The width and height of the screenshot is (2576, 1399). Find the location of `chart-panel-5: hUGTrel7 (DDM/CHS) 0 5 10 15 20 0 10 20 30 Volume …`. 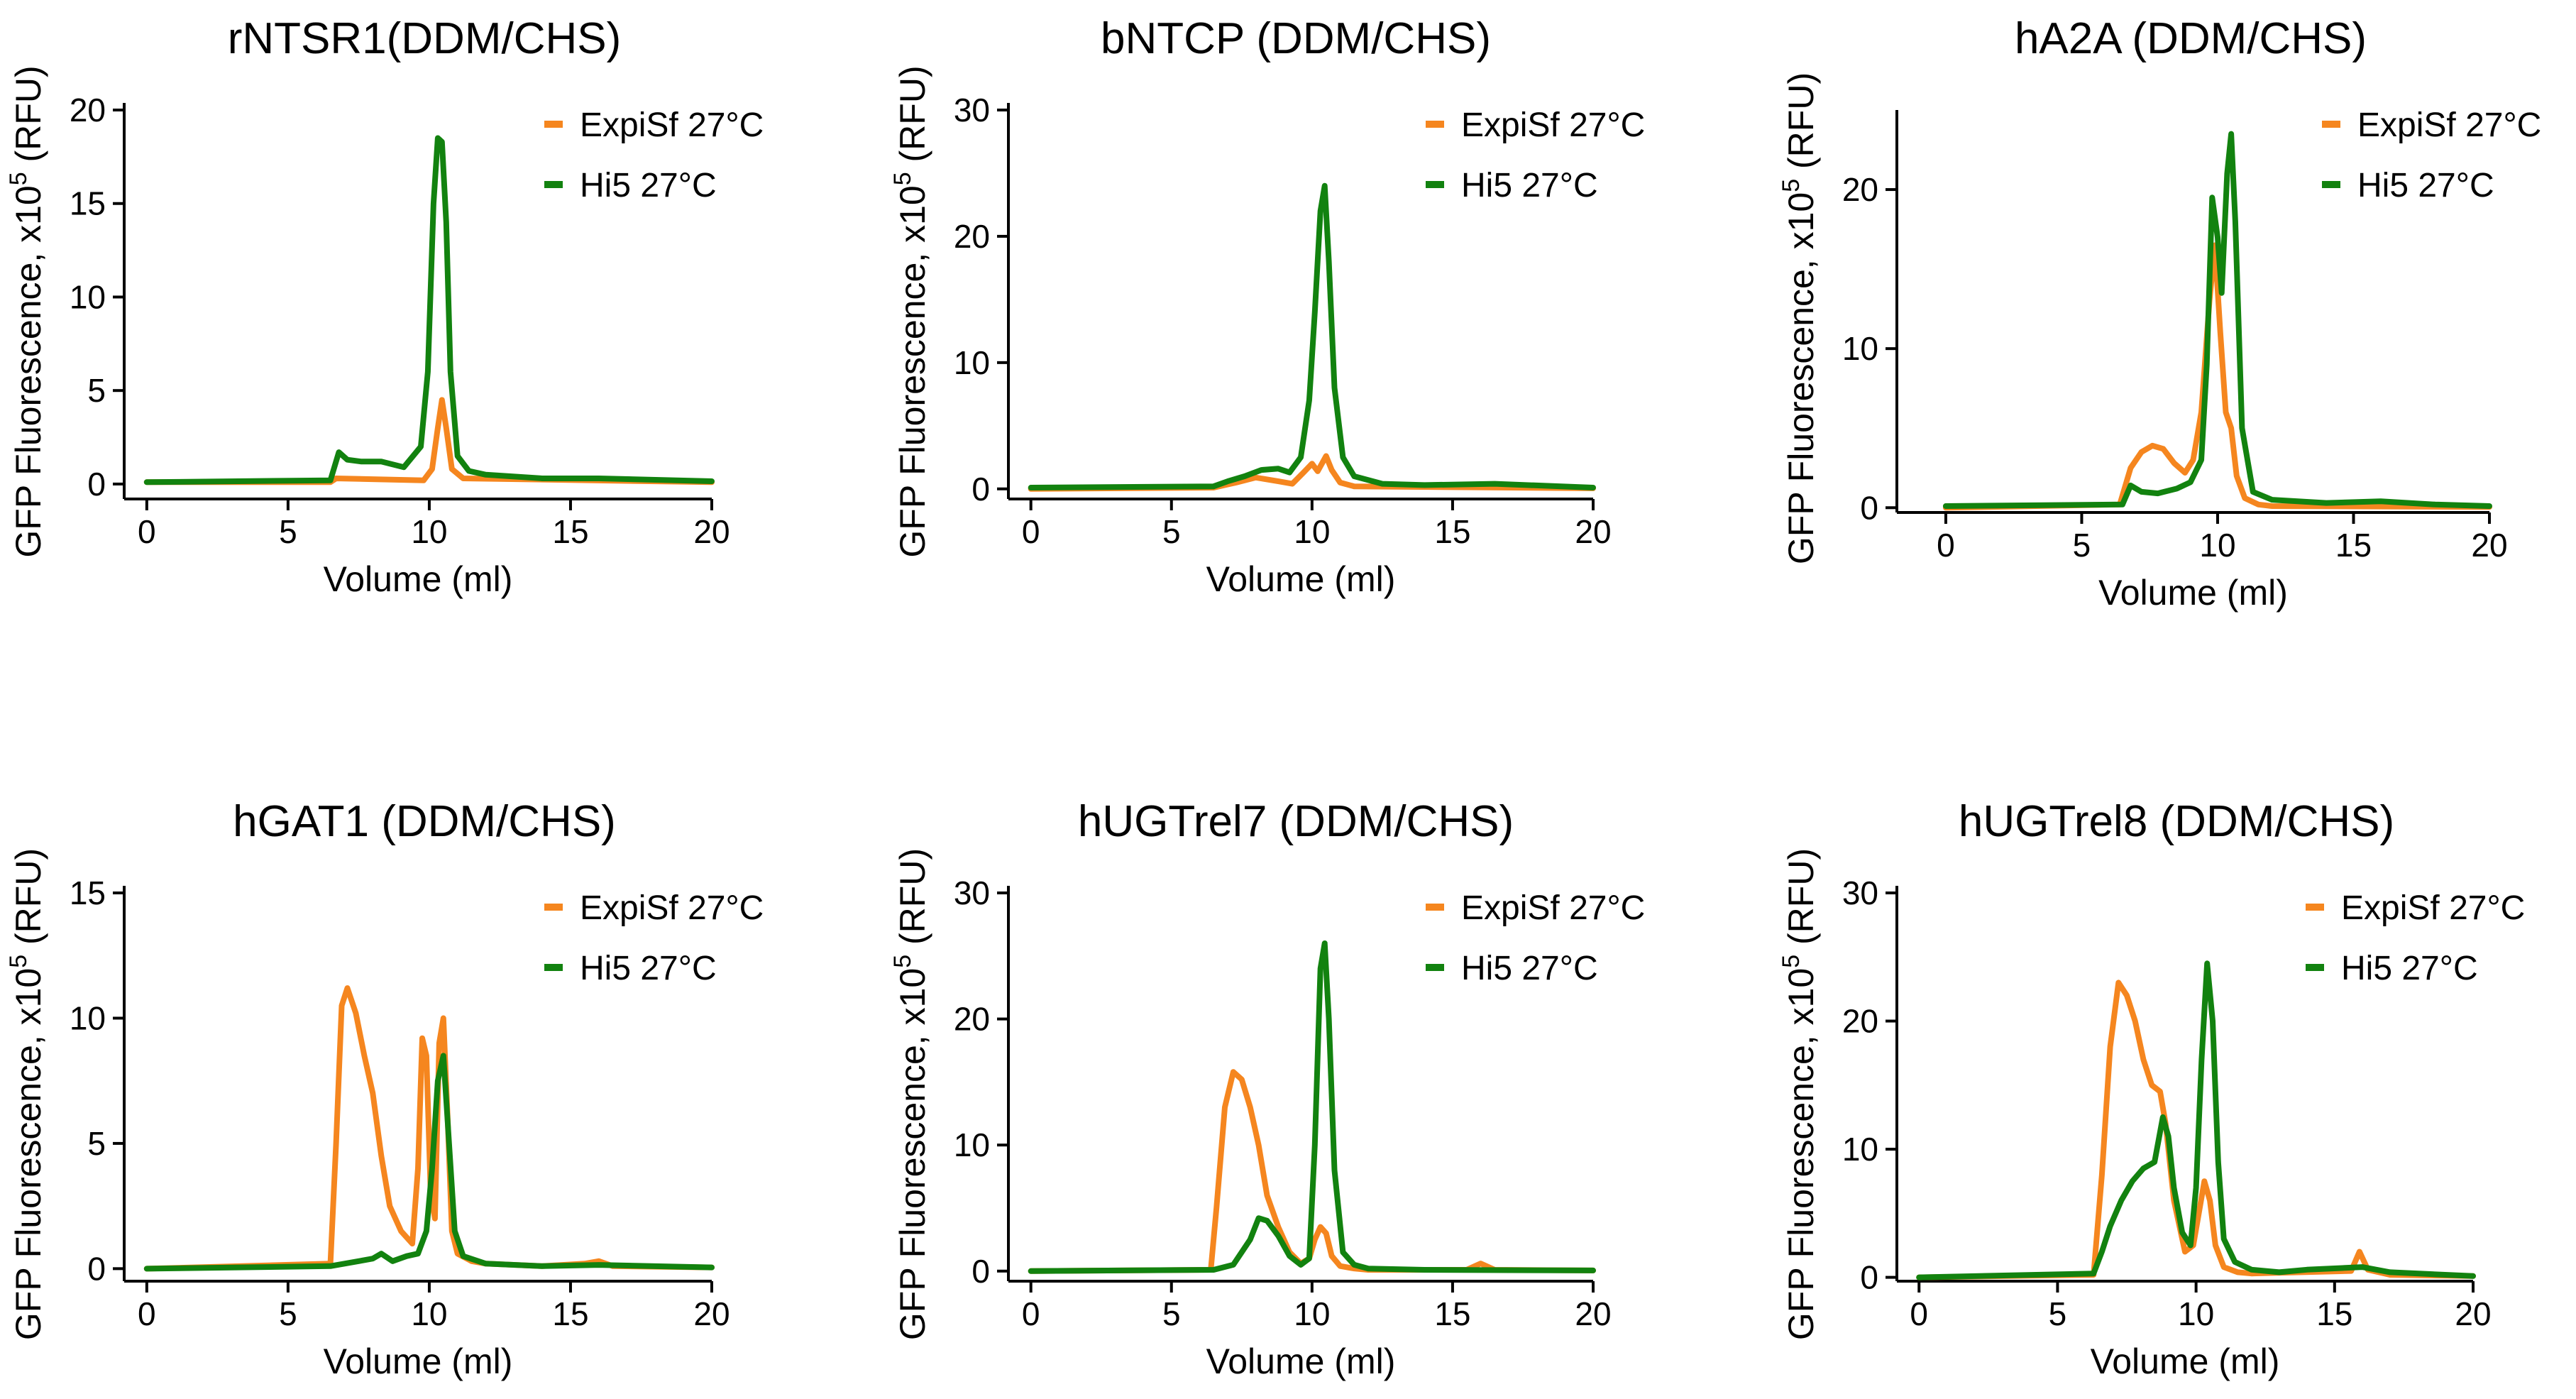

chart-panel-5: hUGTrel7 (DDM/CHS) 0 5 10 15 20 0 10 20 30 Volume … is located at coordinates (1267, 1089).